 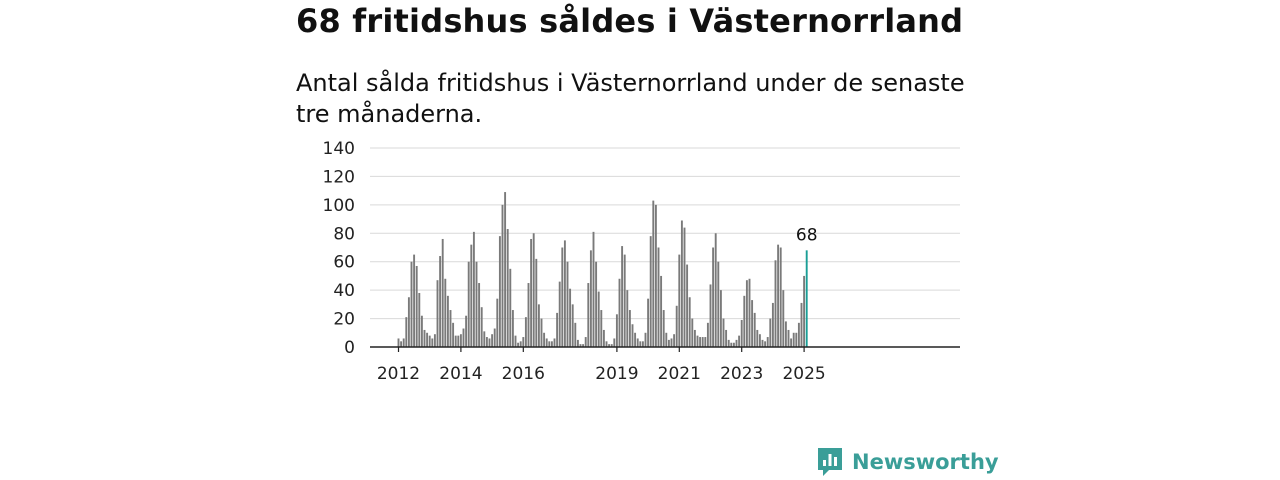 I want to click on bars, so click(x=602, y=269).